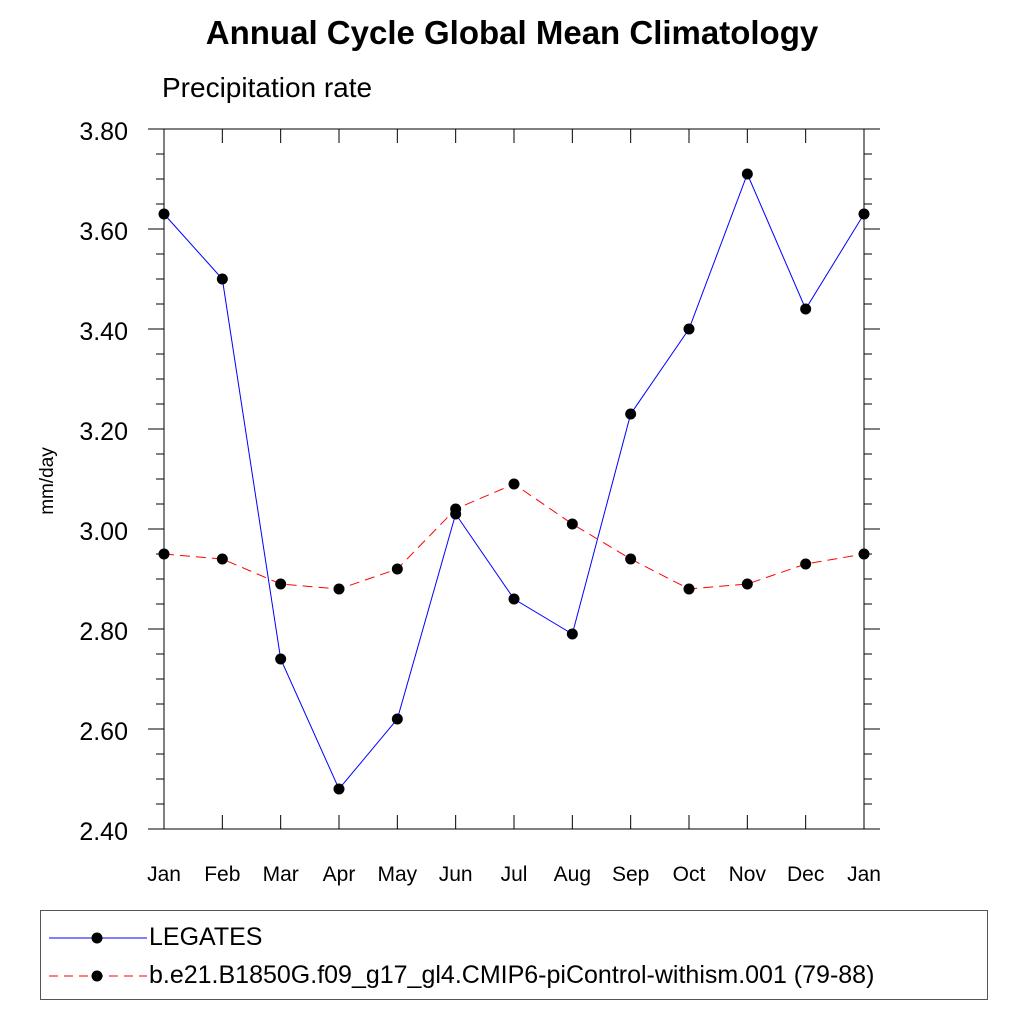  I want to click on x-tick-label: Dec, so click(805, 874).